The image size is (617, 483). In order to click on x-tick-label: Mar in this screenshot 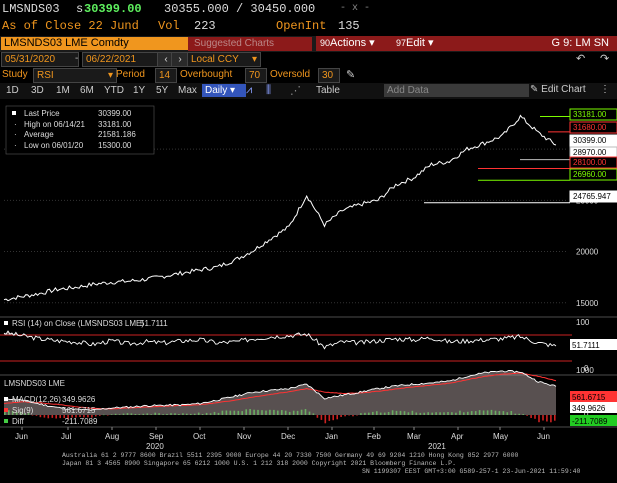, I will do `click(414, 436)`.